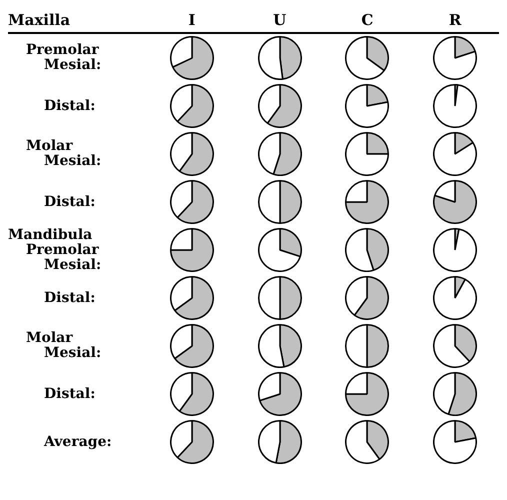 The image size is (507, 500). What do you see at coordinates (63, 57) in the screenshot?
I see `text: Premolar Mesial:` at bounding box center [63, 57].